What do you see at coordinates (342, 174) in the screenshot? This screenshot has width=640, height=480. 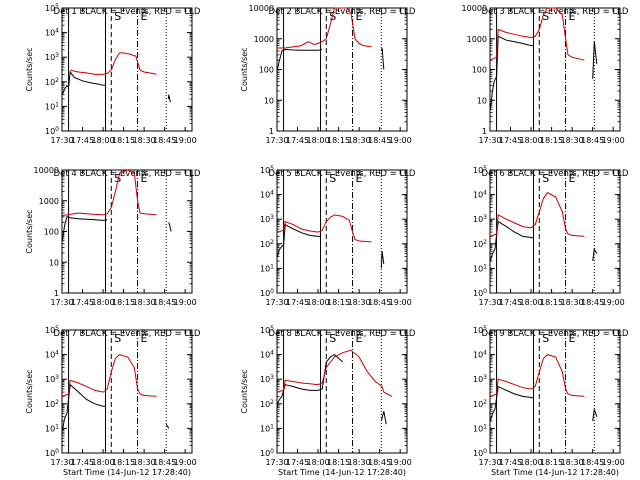 I see `chart-title: Det 5 BLACK = Events, RED = LLD` at bounding box center [342, 174].